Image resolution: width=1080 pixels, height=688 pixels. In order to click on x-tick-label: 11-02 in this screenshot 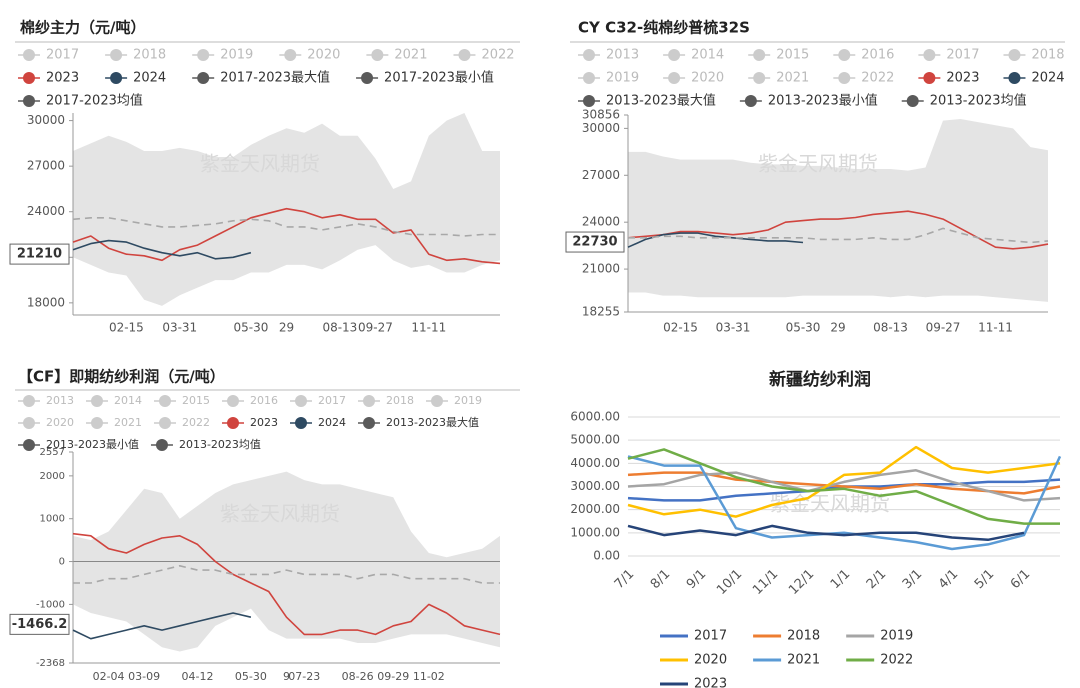, I will do `click(429, 676)`.